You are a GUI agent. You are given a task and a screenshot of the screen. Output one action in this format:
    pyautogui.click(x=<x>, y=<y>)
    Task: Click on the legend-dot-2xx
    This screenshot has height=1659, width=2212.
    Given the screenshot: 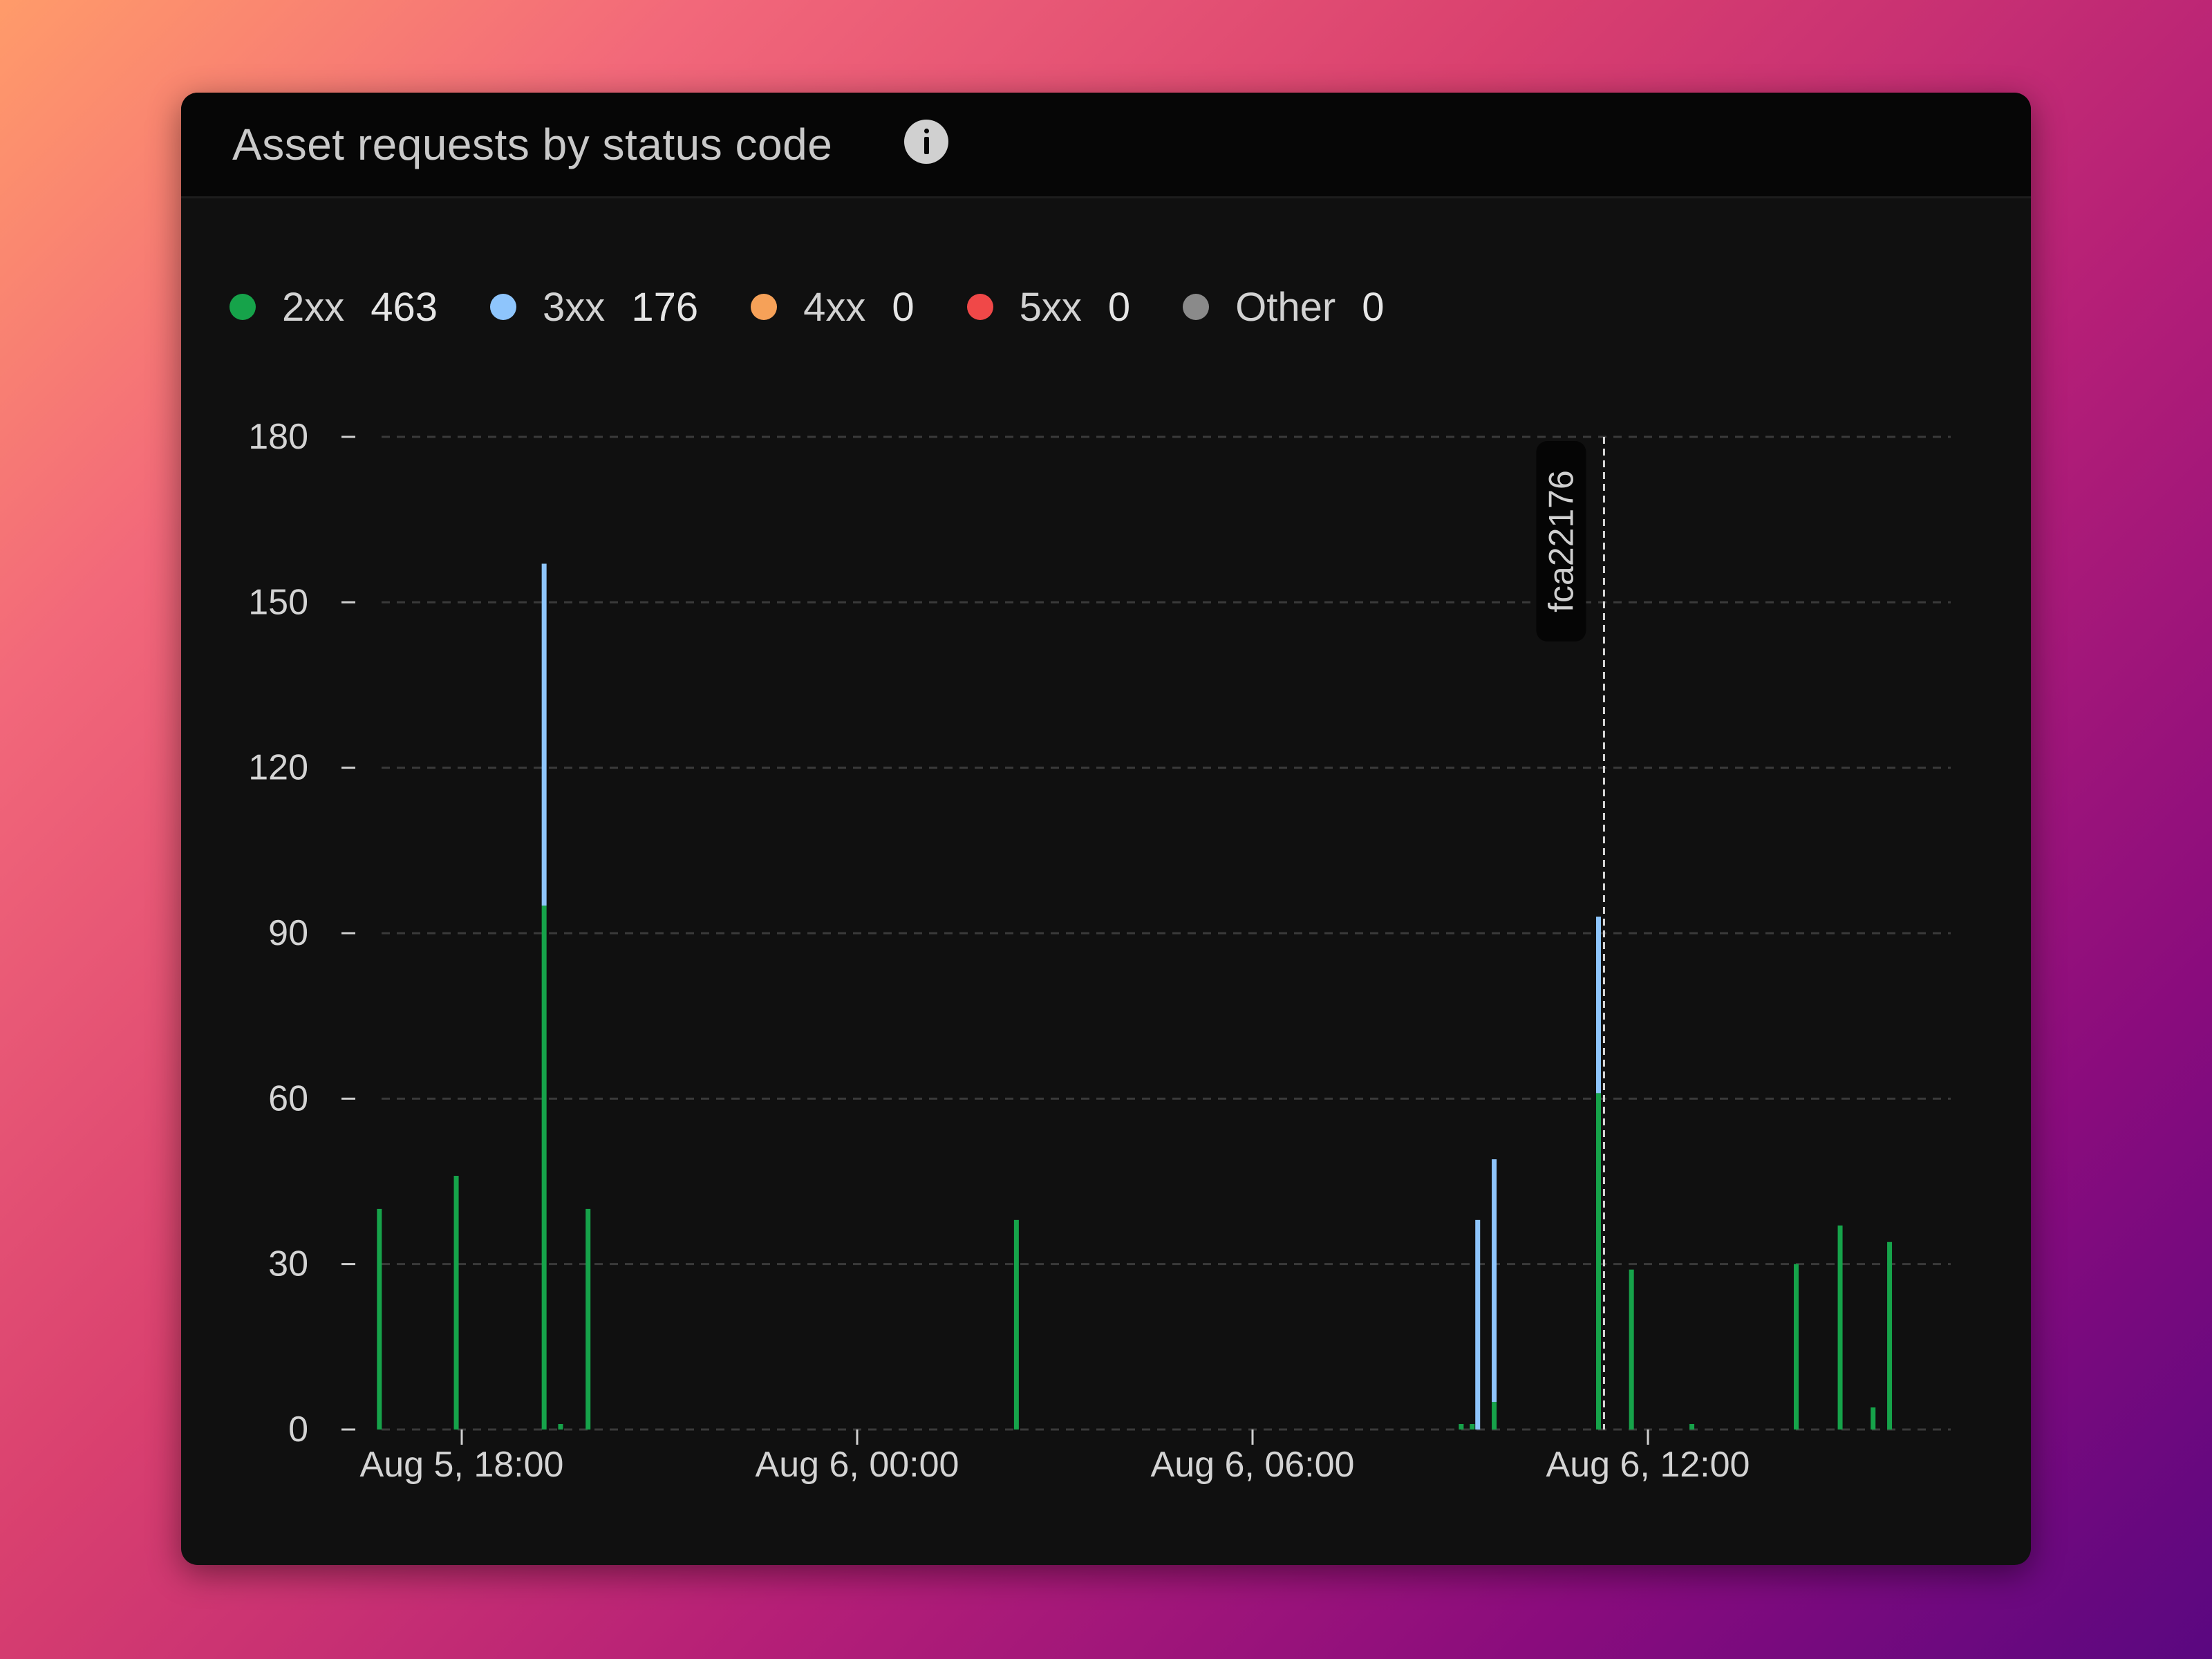 What is the action you would take?
    pyautogui.click(x=242, y=307)
    